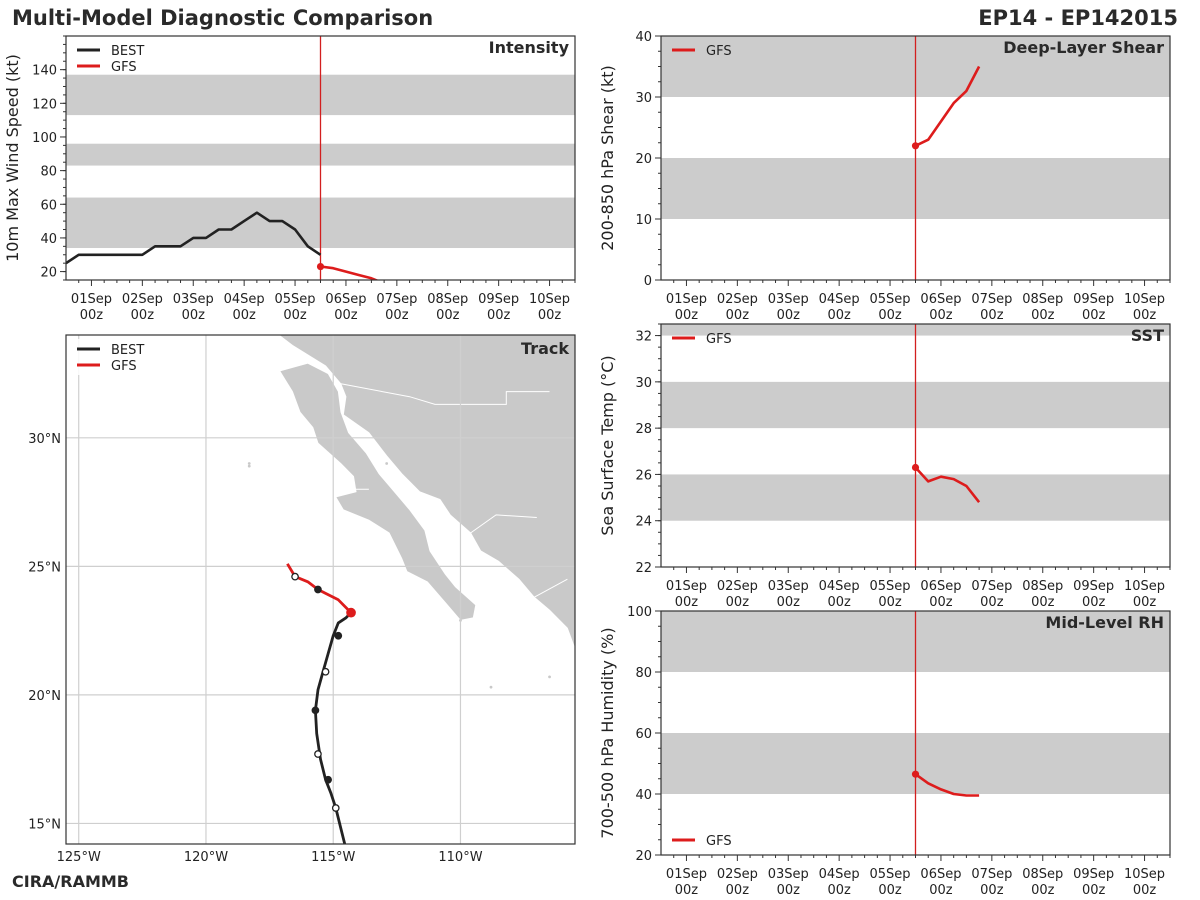 Image resolution: width=1200 pixels, height=900 pixels. What do you see at coordinates (788, 299) in the screenshot?
I see `shear-xtick-day: 03Sep` at bounding box center [788, 299].